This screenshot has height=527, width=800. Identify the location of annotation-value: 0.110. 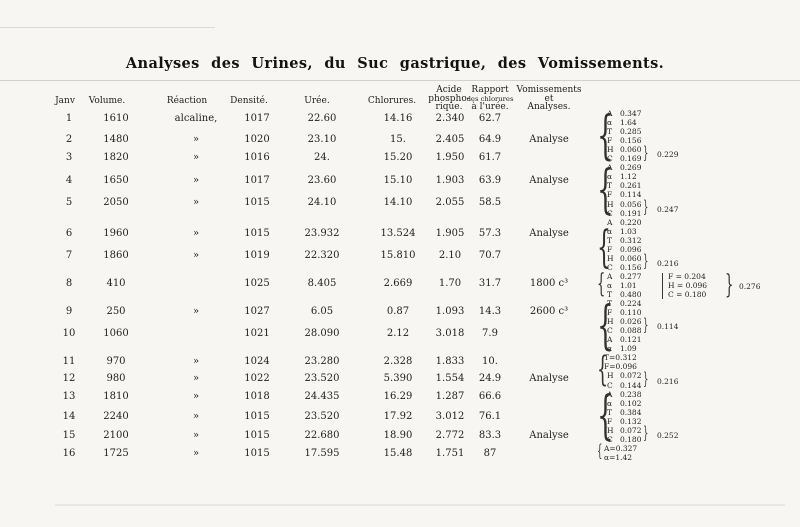
(631, 313).